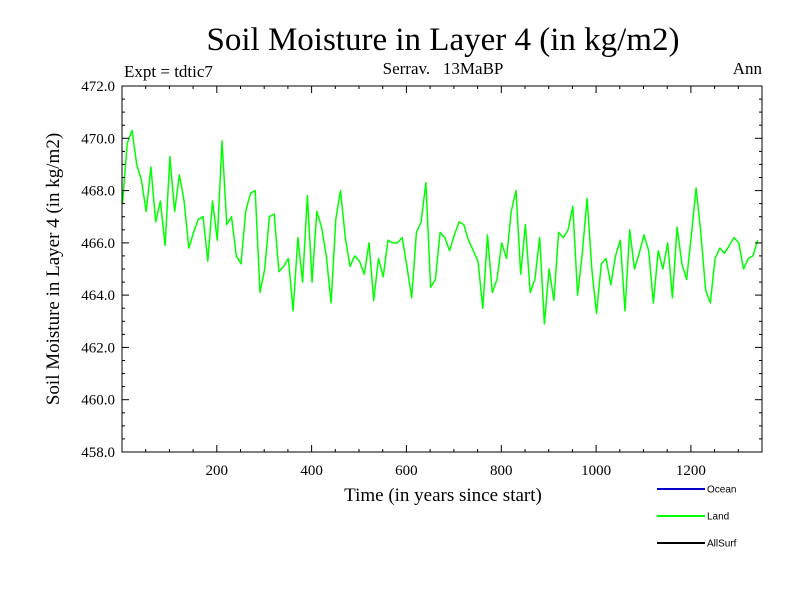 The image size is (800, 600). What do you see at coordinates (596, 471) in the screenshot?
I see `x-tick-label: 1000` at bounding box center [596, 471].